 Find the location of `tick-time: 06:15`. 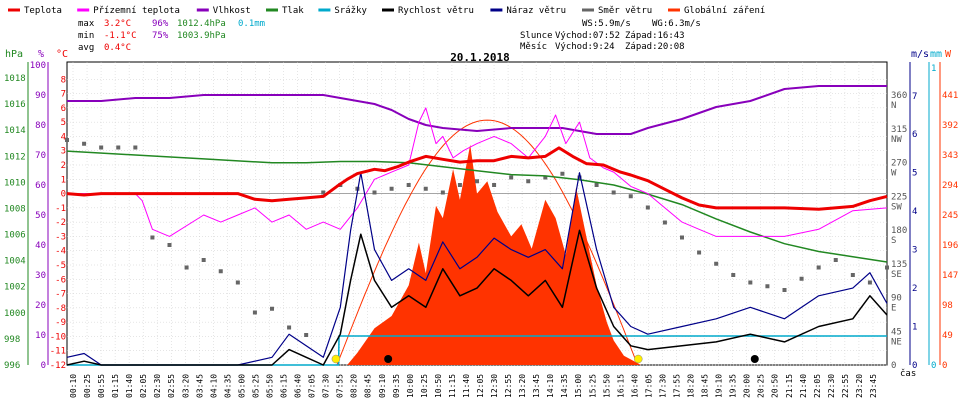

tick-time: 06:15 is located at coordinates (284, 386).